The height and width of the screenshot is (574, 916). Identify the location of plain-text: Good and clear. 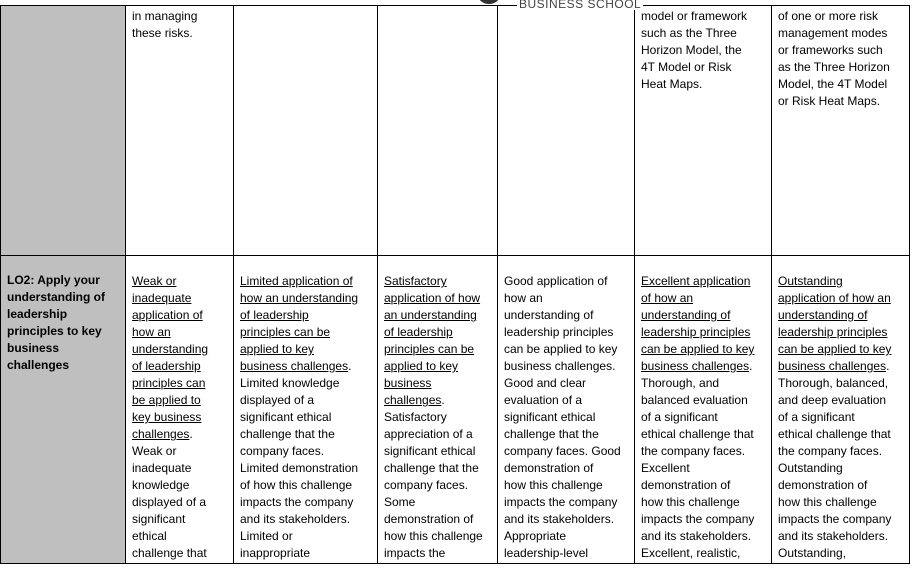
(545, 383).